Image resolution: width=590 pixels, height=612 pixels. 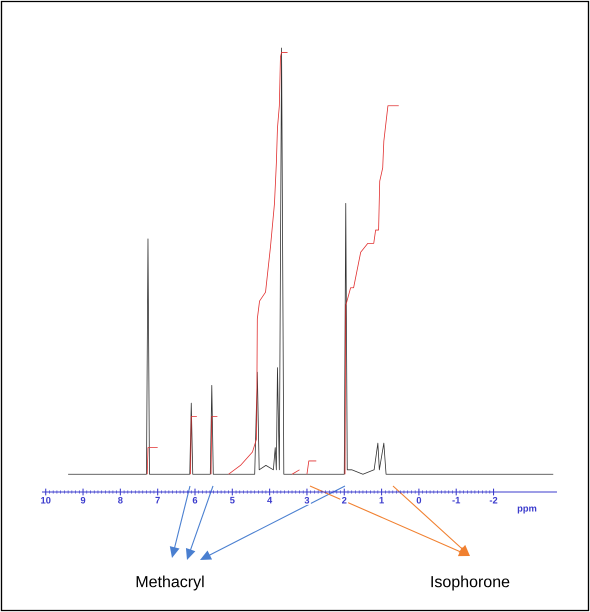 I want to click on x-tick-label: 2, so click(x=344, y=500).